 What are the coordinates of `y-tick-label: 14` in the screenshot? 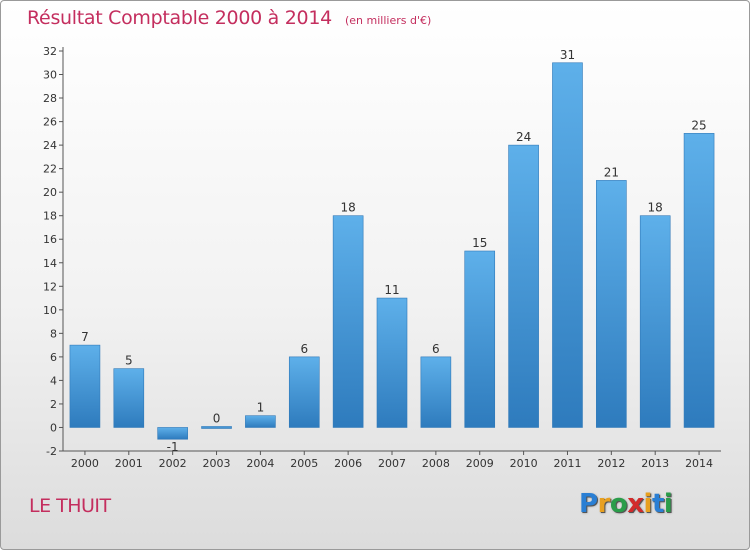 It's located at (50, 263).